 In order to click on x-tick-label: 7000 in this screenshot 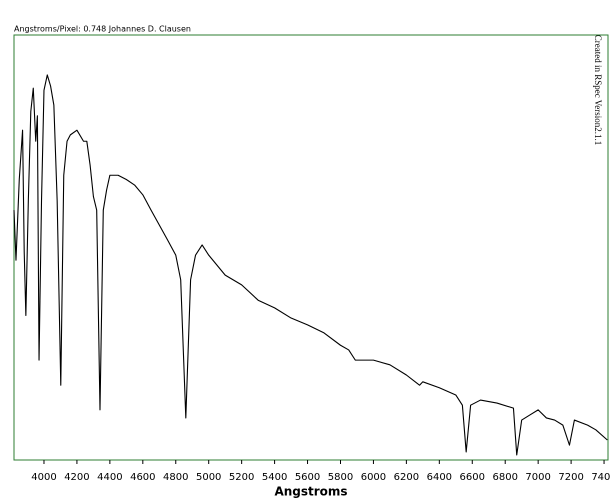, I will do `click(537, 477)`.